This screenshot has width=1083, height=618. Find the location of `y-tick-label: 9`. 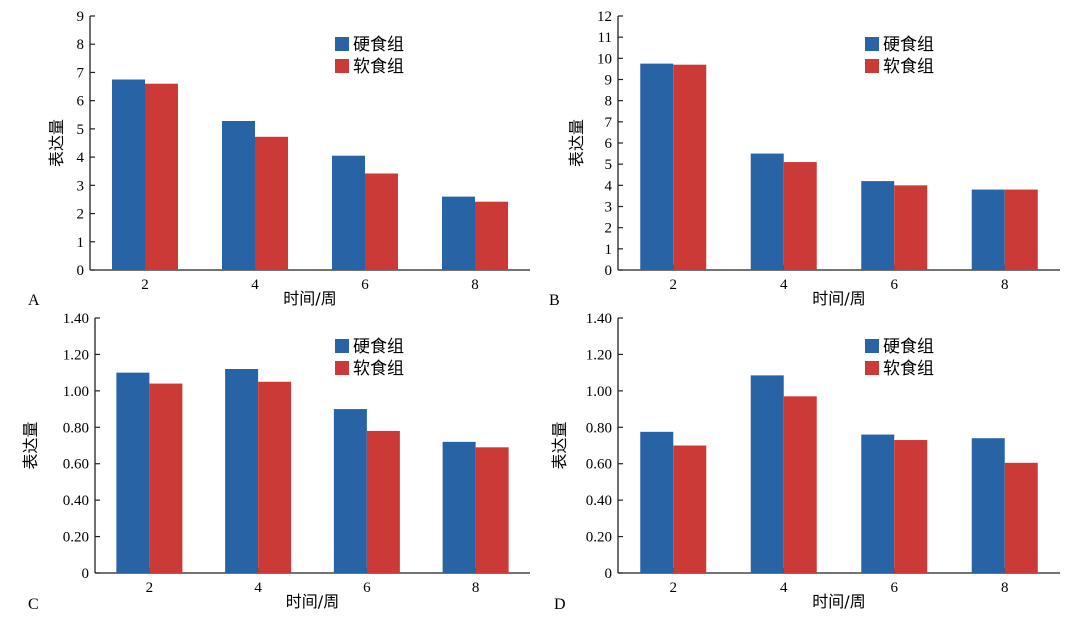

y-tick-label: 9 is located at coordinates (609, 81).